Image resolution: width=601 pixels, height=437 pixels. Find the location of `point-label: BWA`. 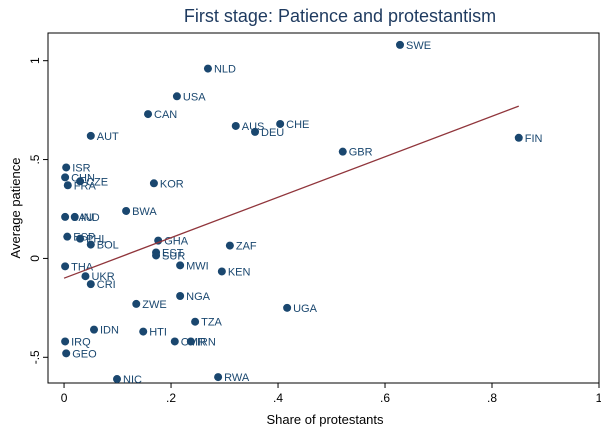

point-label: BWA is located at coordinates (144, 212).